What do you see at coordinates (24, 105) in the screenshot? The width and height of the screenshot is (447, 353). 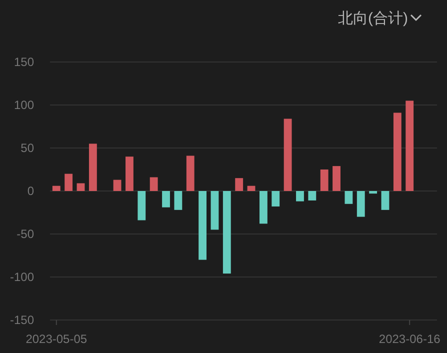 I see `y-tick-label: 100` at bounding box center [24, 105].